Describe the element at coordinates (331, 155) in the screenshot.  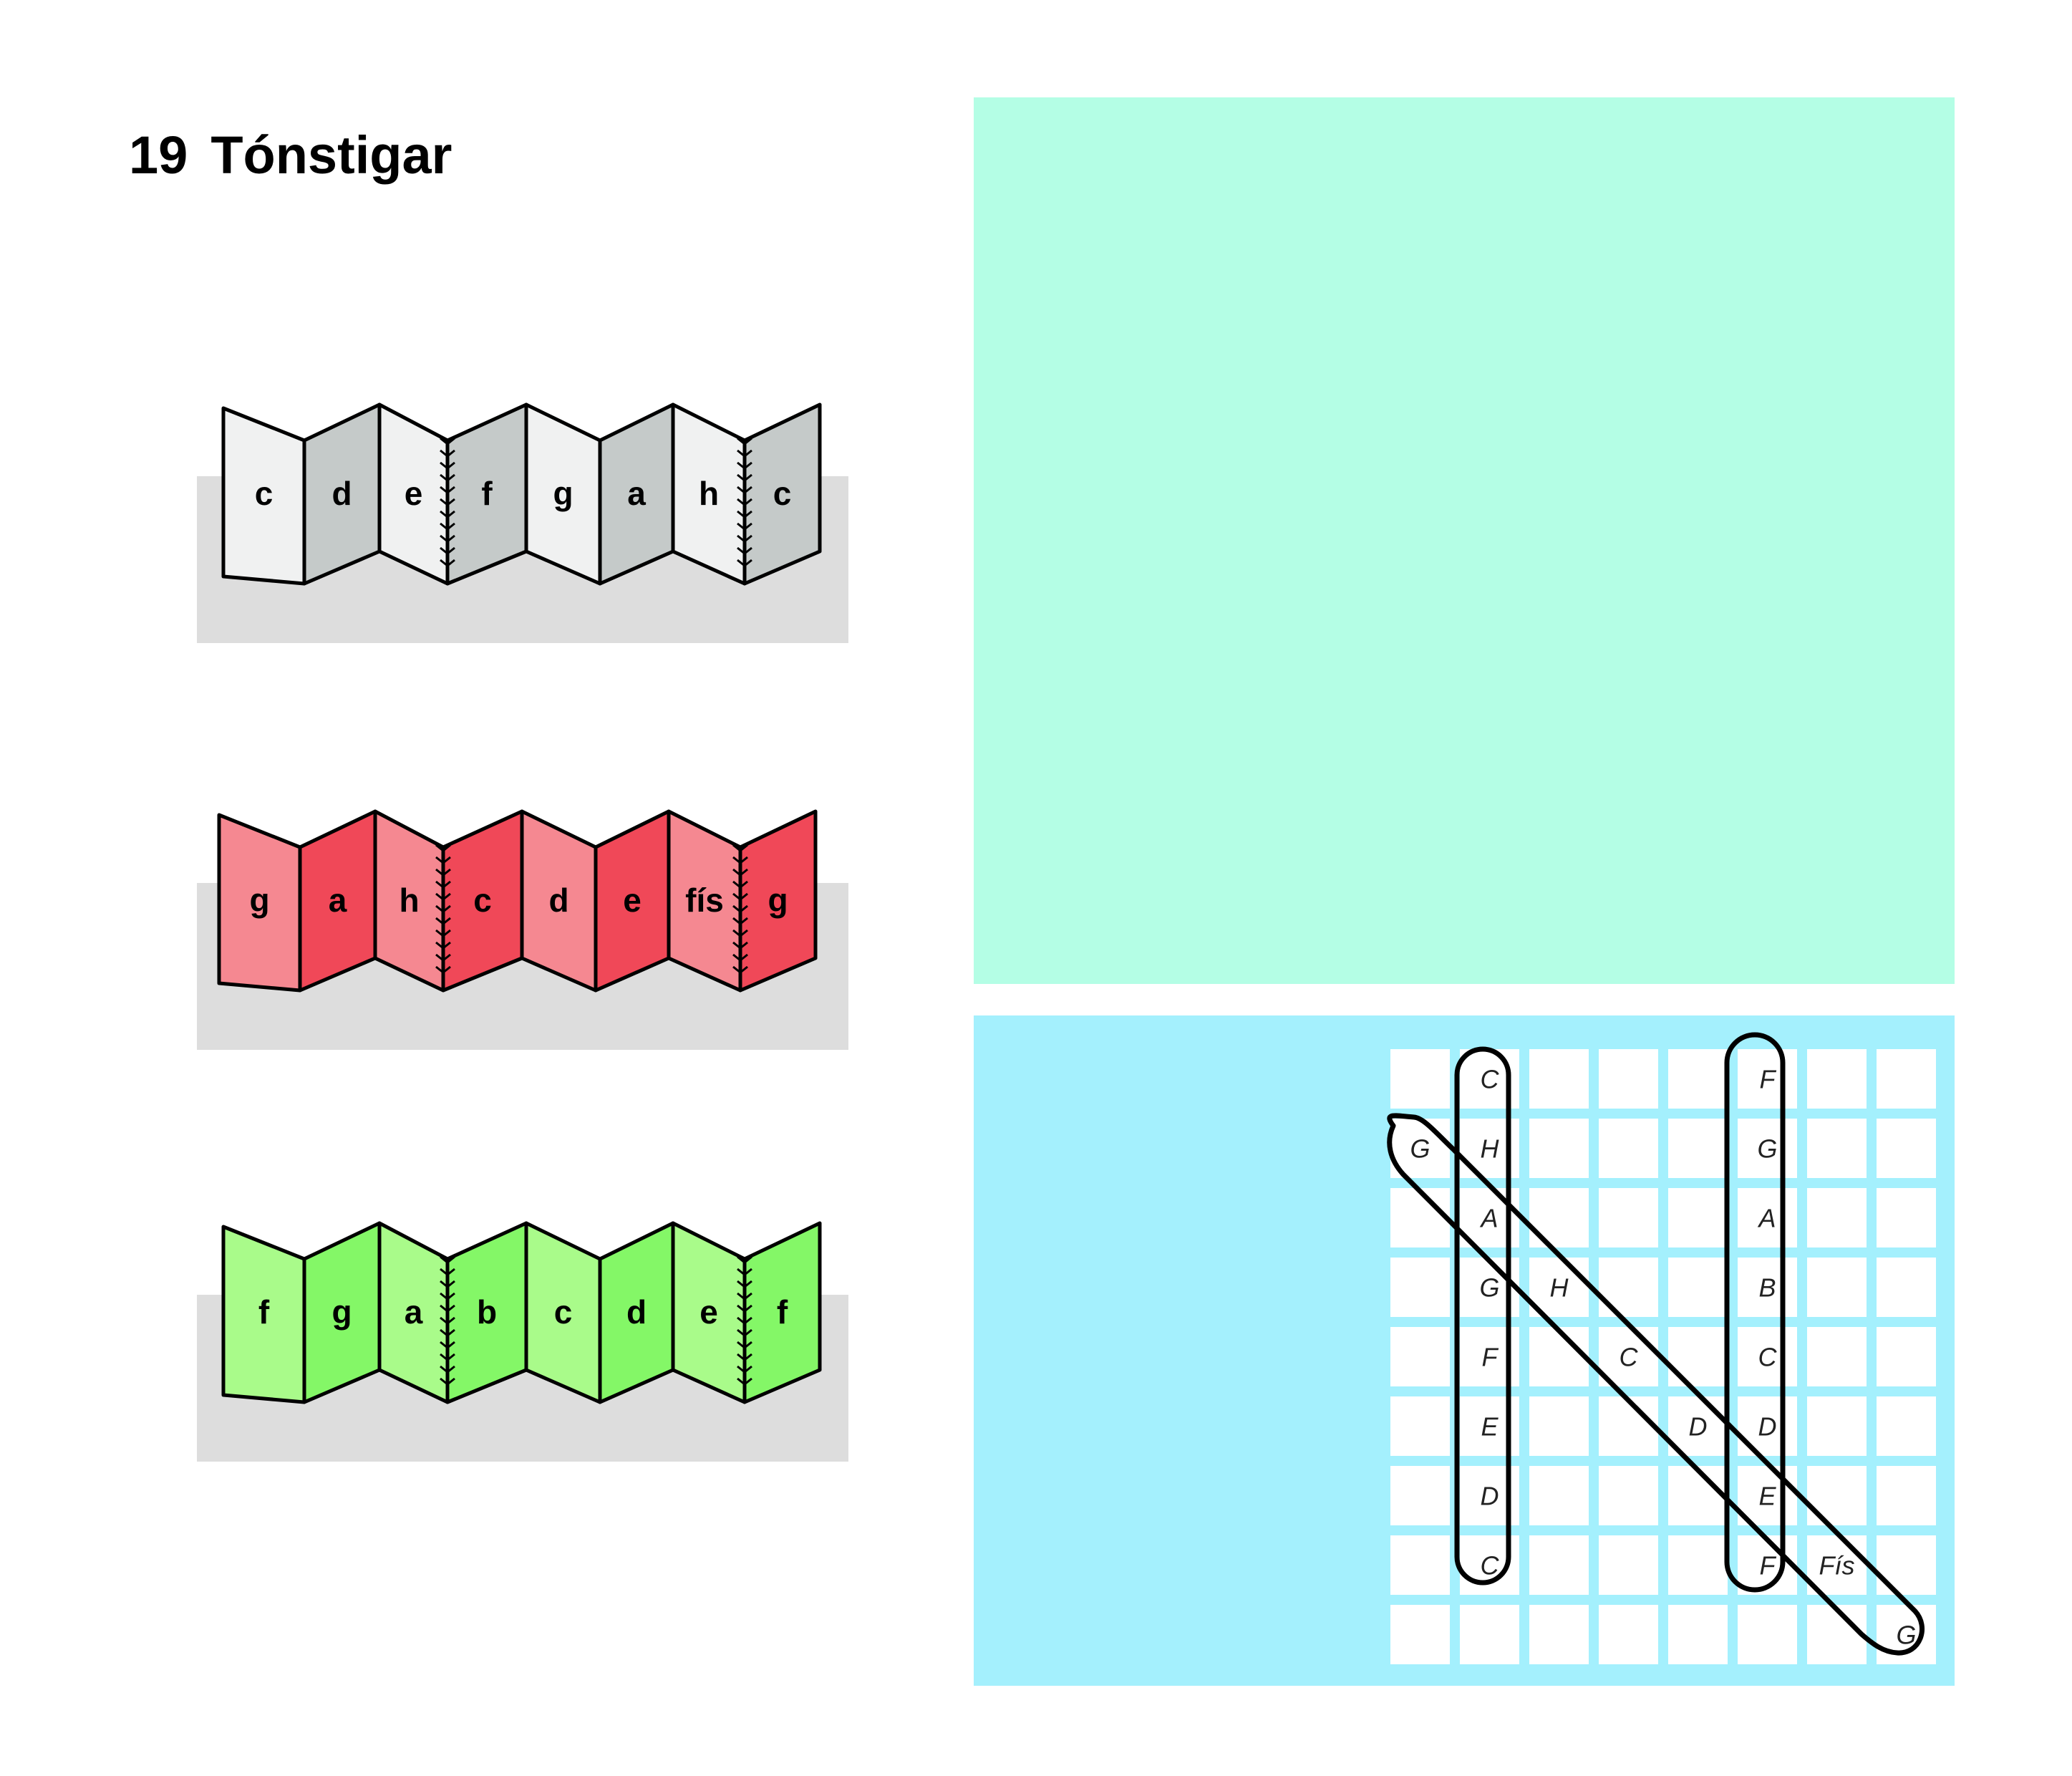
I see `title-text: Tónstigar` at that location.